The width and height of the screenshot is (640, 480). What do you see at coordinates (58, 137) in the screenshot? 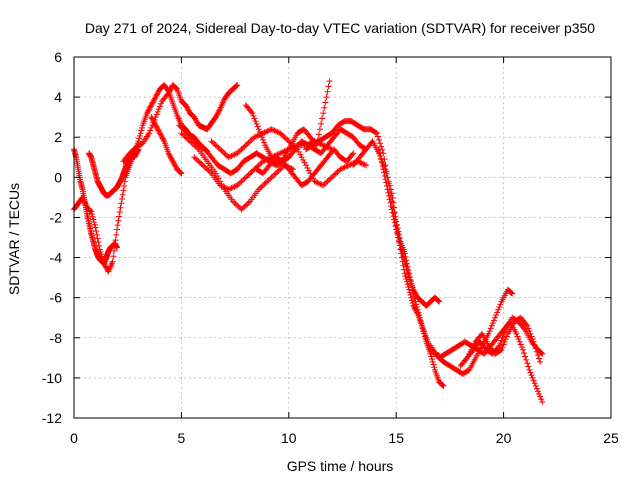
I see `y-tick-label: 2` at bounding box center [58, 137].